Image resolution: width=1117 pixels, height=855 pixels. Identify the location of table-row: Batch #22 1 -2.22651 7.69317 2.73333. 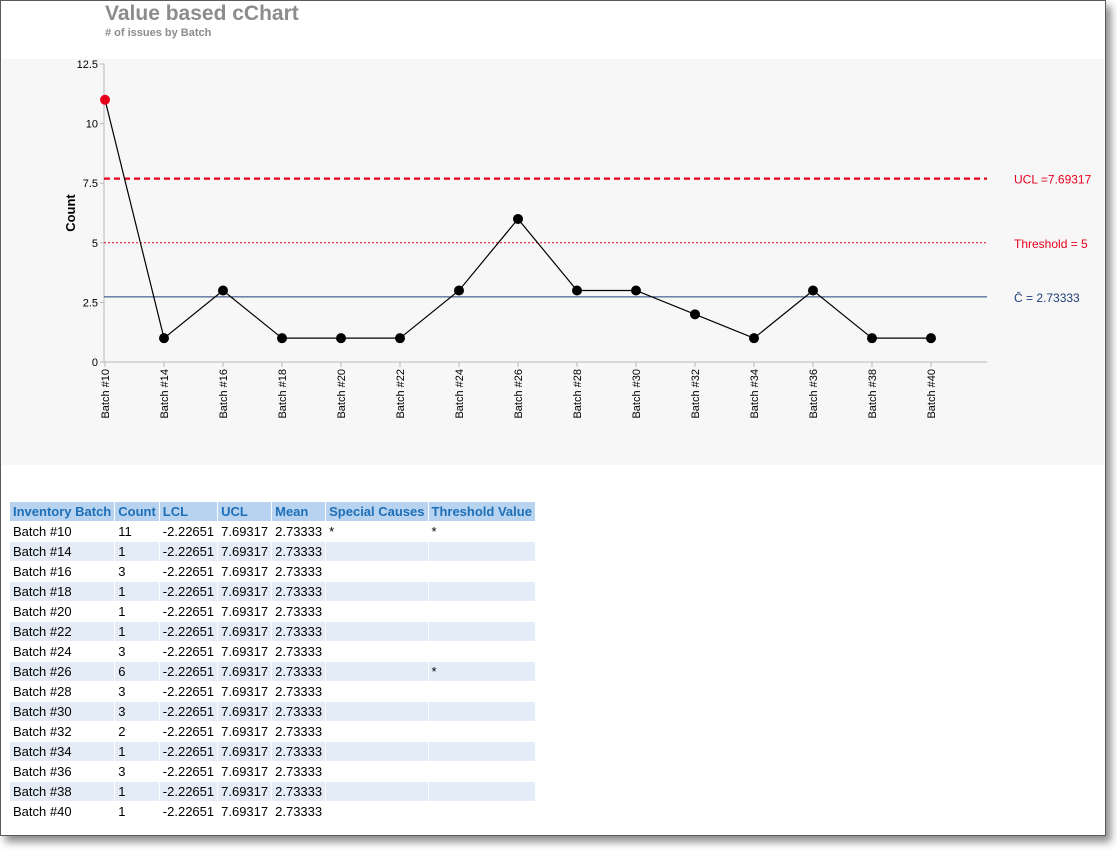
(272, 631).